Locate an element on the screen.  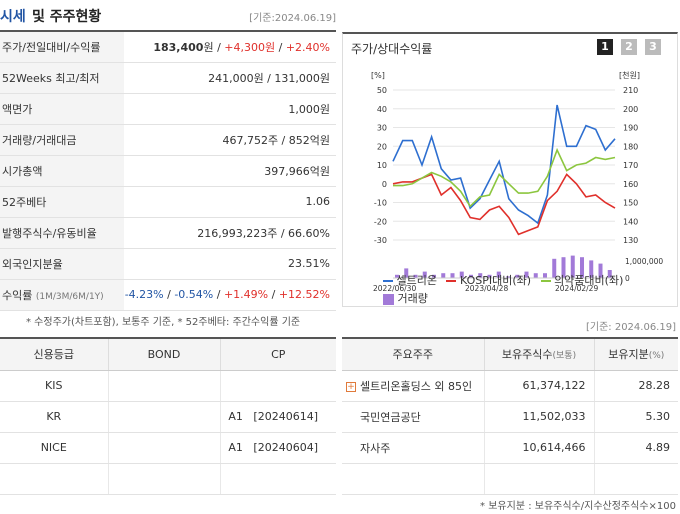
footnote: * 수정주가(차트포함), 보통주 기준, * 52주베타: 주간수익률 기준 is located at coordinates (163, 322).